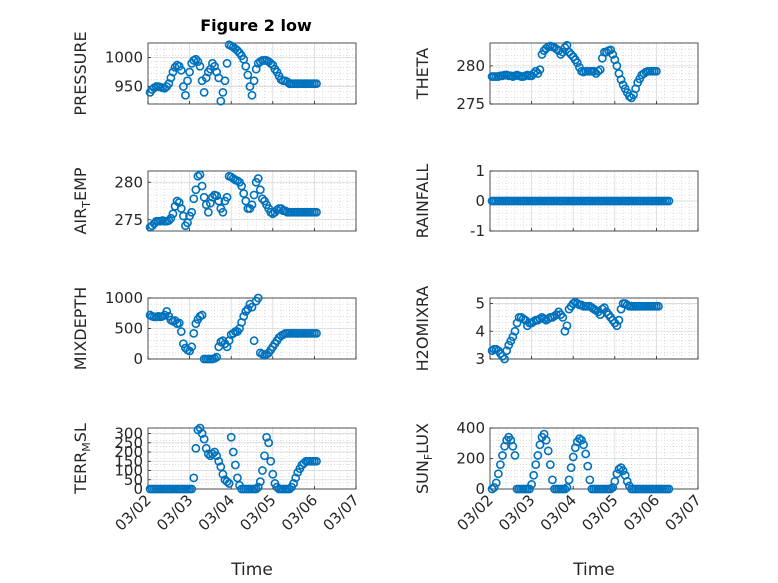 The image size is (778, 583). I want to click on y-axis-label: THETA, so click(422, 74).